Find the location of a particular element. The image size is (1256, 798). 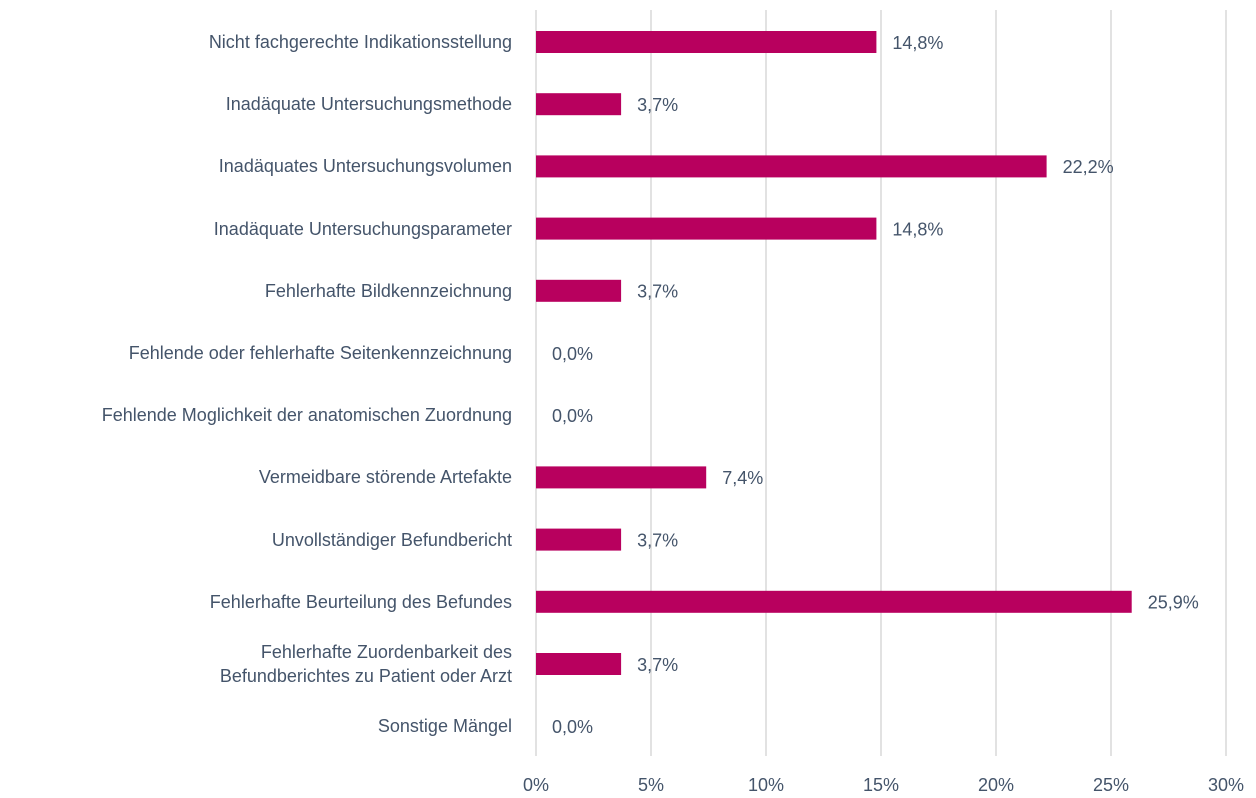

category-label: Fehlerhafte Beurteilung des Befundes is located at coordinates (360, 601).